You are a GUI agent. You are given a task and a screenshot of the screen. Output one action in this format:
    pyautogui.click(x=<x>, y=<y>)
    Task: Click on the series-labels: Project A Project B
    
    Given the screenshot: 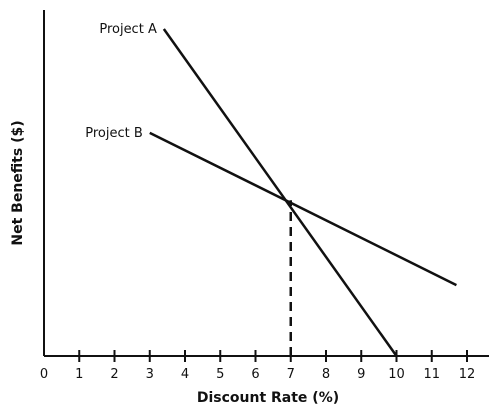 What is the action you would take?
    pyautogui.click(x=121, y=81)
    